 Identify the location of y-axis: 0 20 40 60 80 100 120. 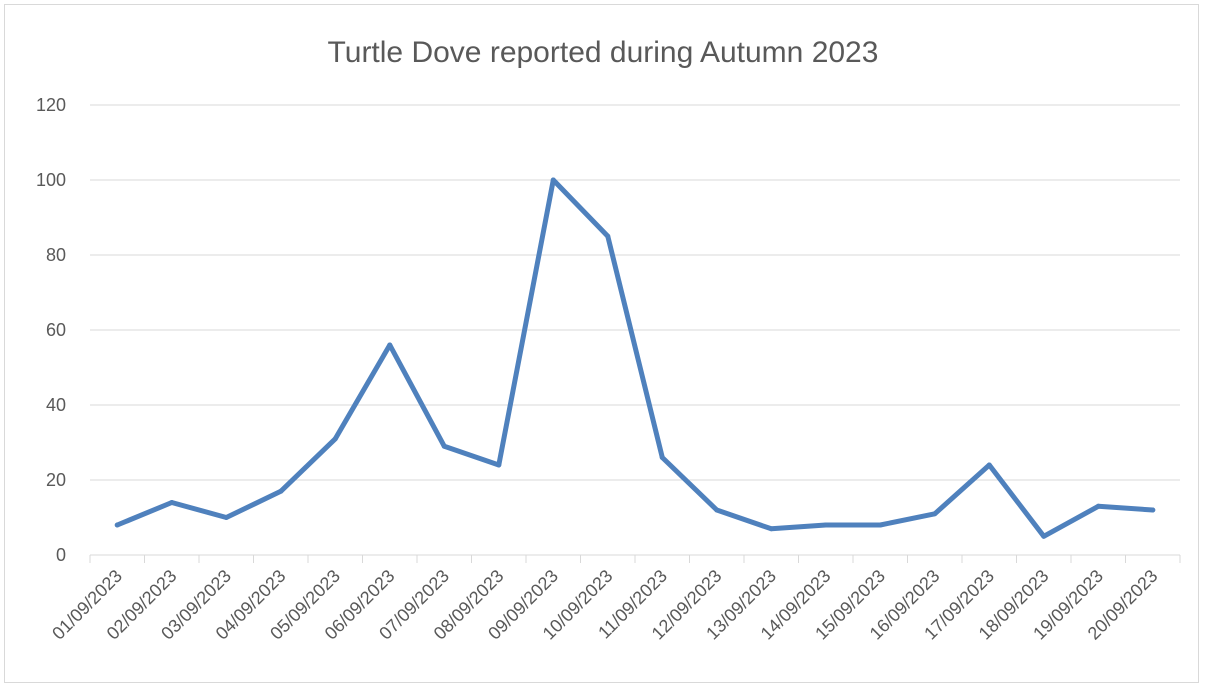
(51, 330).